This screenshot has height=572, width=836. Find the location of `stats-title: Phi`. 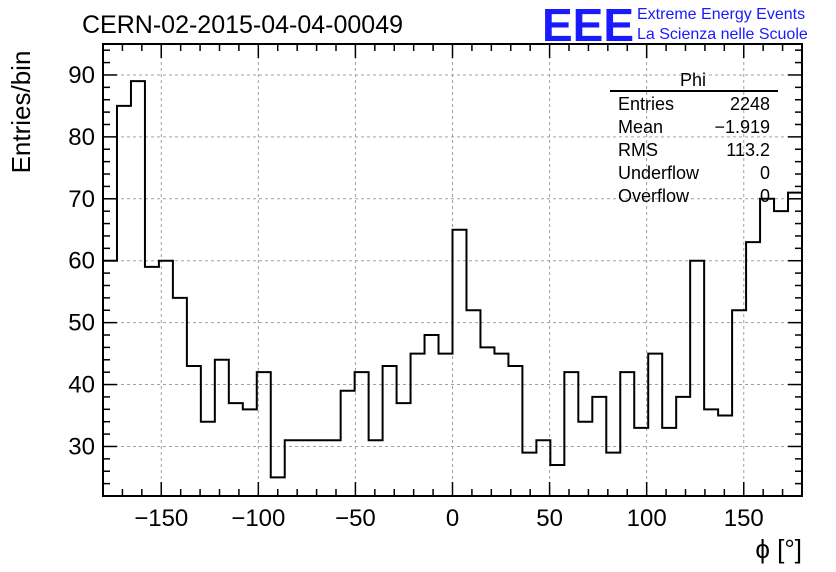

stats-title: Phi is located at coordinates (693, 80).